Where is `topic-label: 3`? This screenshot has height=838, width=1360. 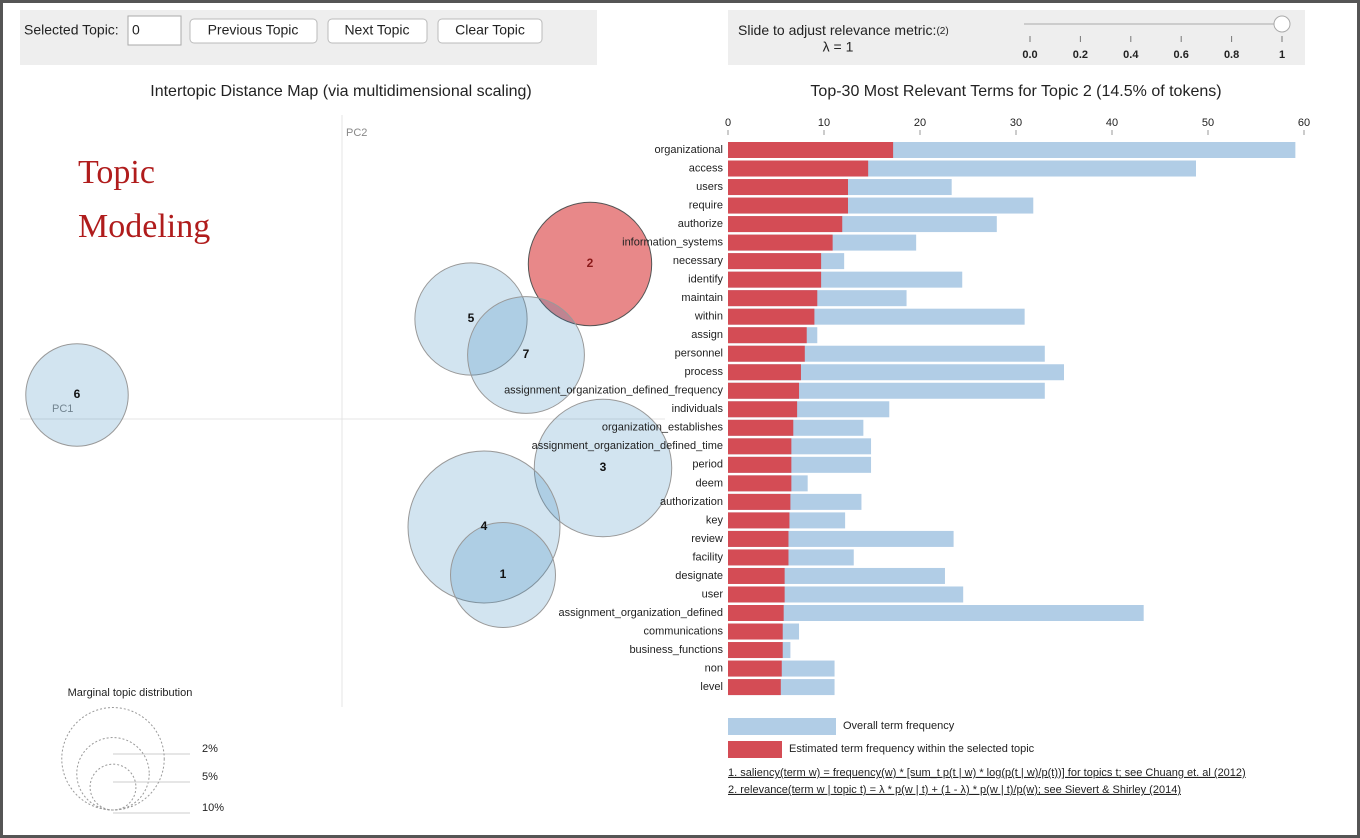 topic-label: 3 is located at coordinates (603, 467).